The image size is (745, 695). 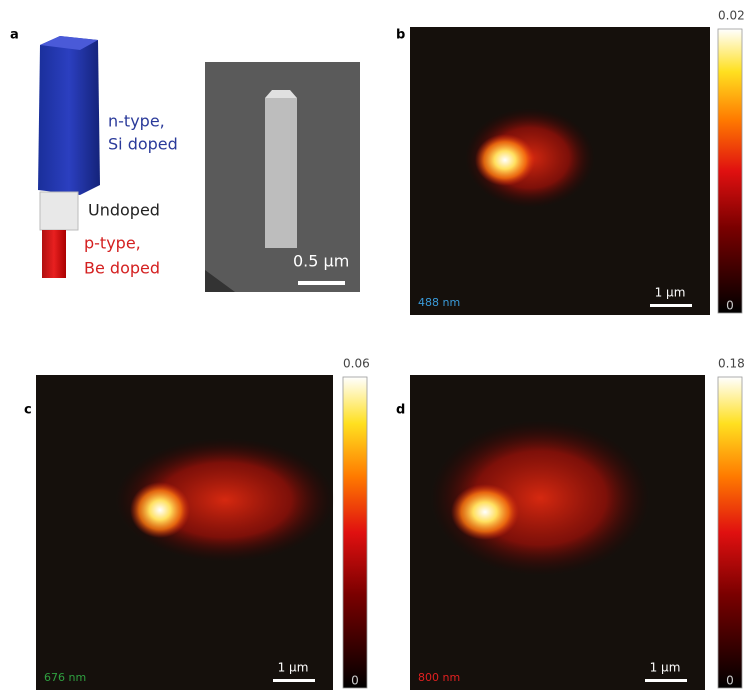 I want to click on wavelength-label: 800 nm, so click(x=439, y=677).